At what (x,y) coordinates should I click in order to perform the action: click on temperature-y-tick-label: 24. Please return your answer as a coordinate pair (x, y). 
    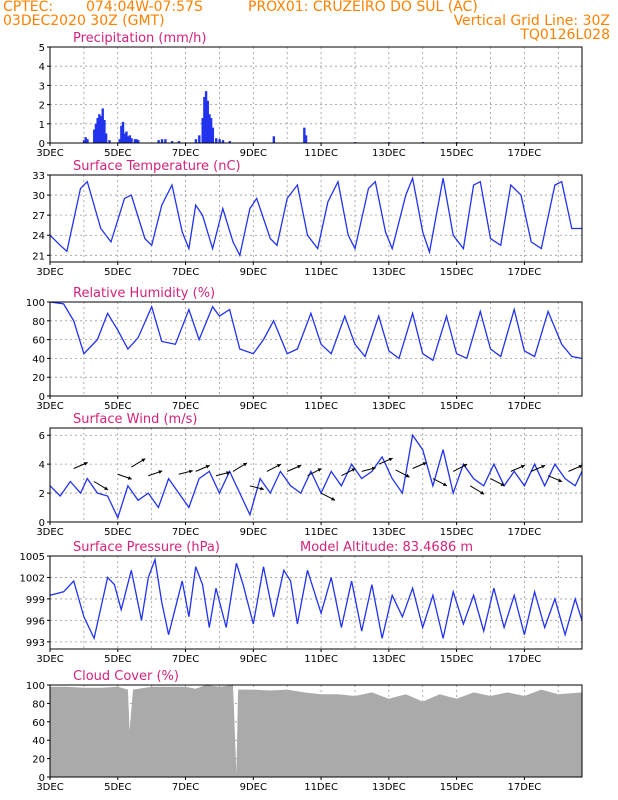
    Looking at the image, I should click on (38, 236).